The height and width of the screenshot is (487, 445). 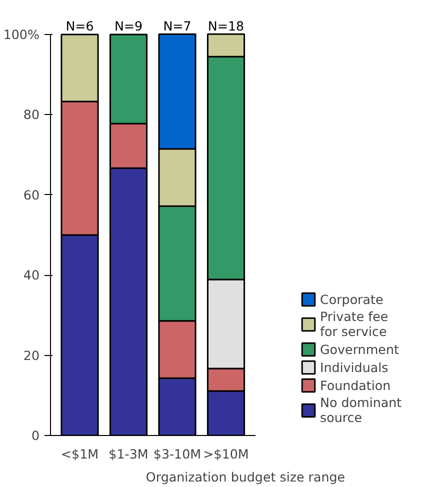 What do you see at coordinates (177, 26) in the screenshot?
I see `annotation: N=7` at bounding box center [177, 26].